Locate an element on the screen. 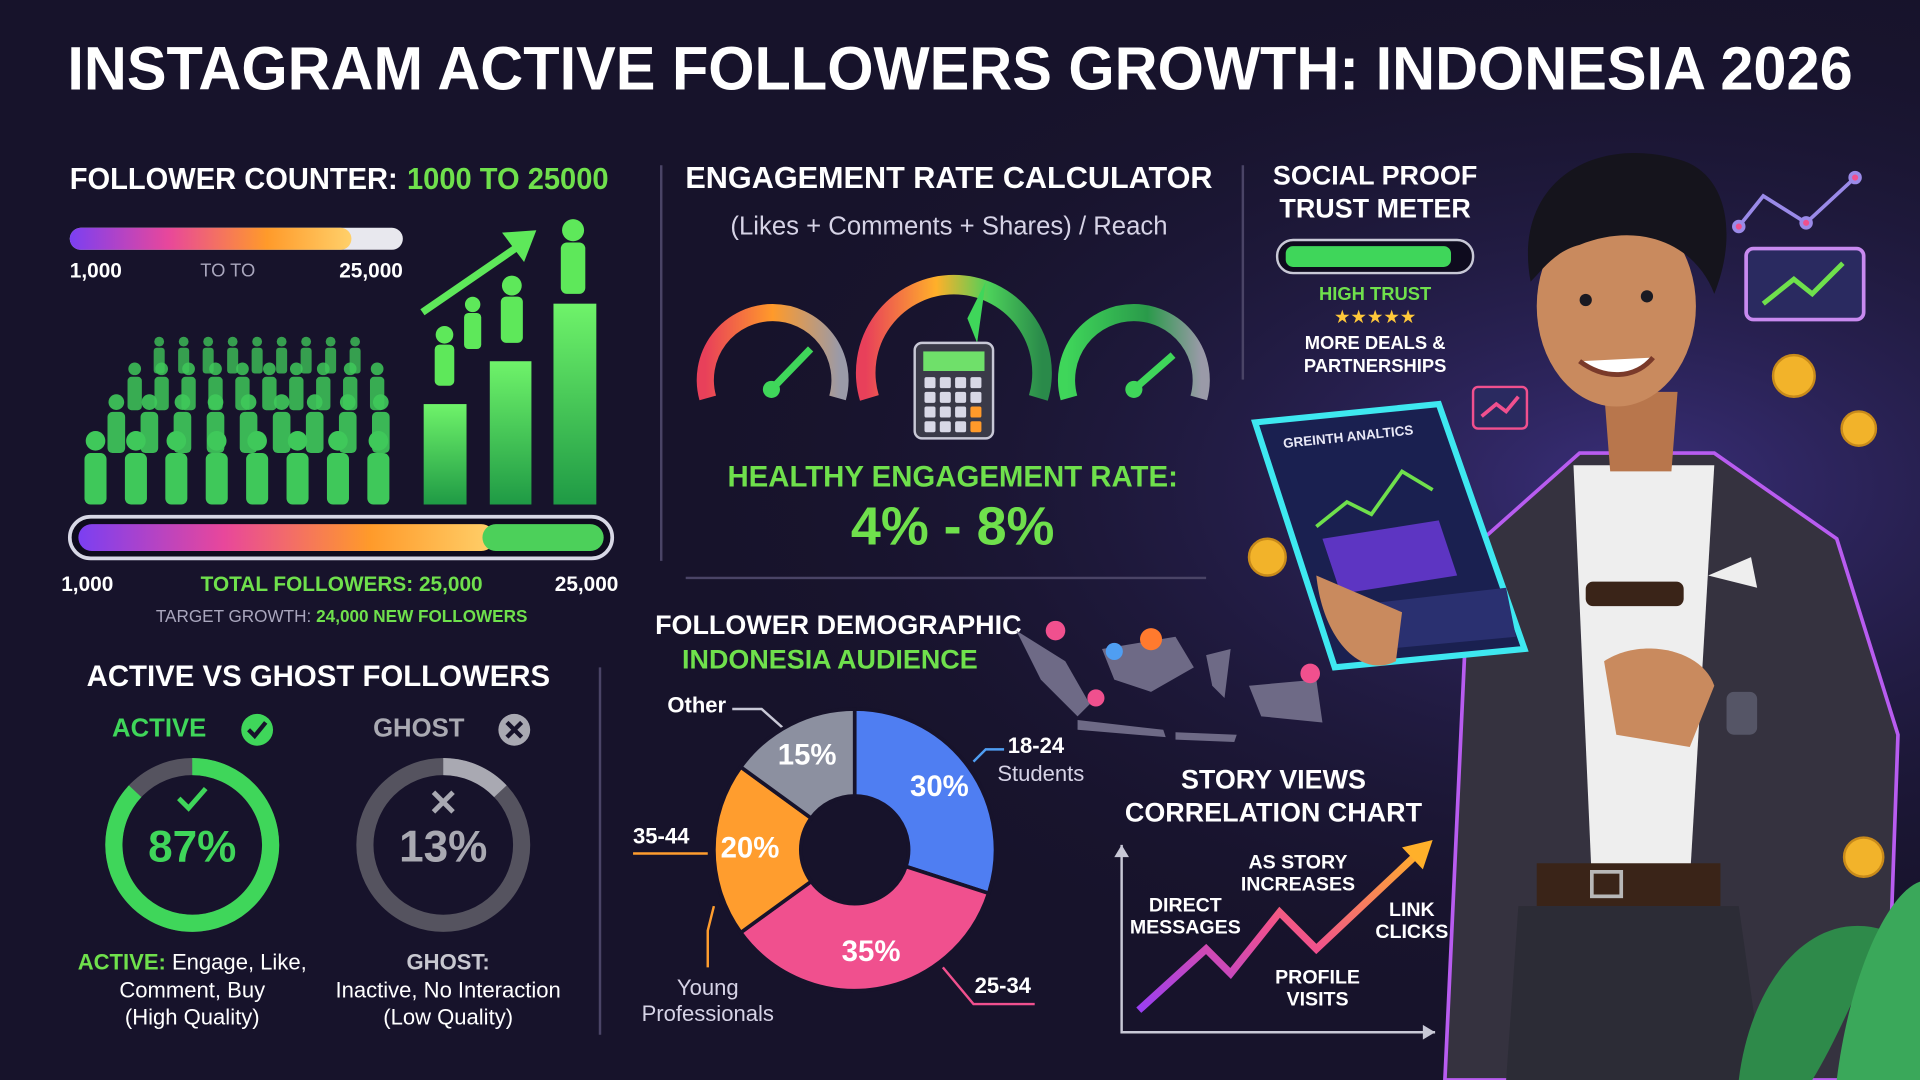  story-label: AS STORY is located at coordinates (1297, 862).